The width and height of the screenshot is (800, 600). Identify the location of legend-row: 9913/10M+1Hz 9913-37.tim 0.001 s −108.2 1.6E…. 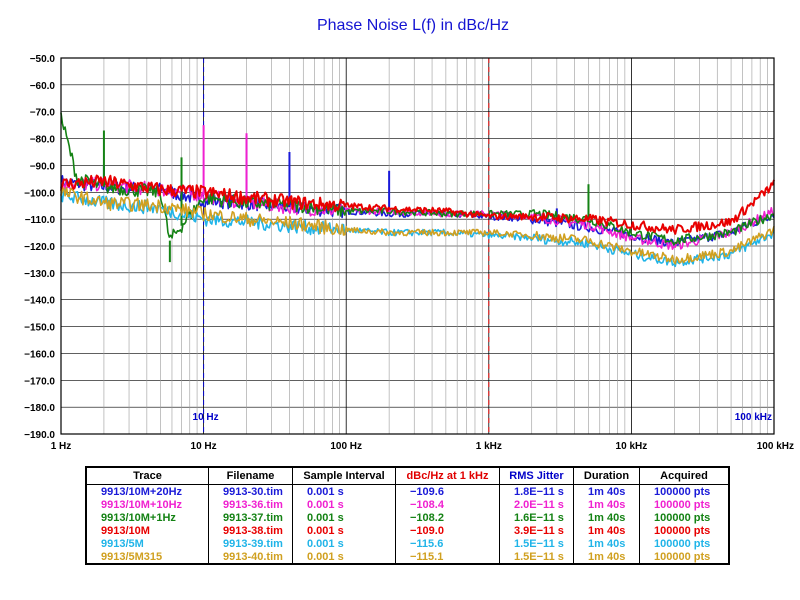
(407, 517).